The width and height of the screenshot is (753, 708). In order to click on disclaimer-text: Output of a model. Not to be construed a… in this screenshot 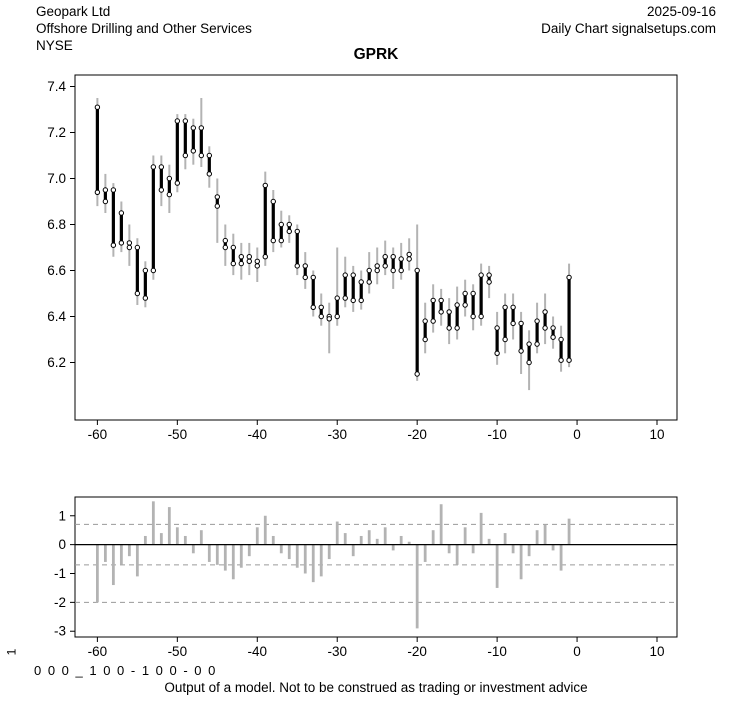, I will do `click(376, 687)`.